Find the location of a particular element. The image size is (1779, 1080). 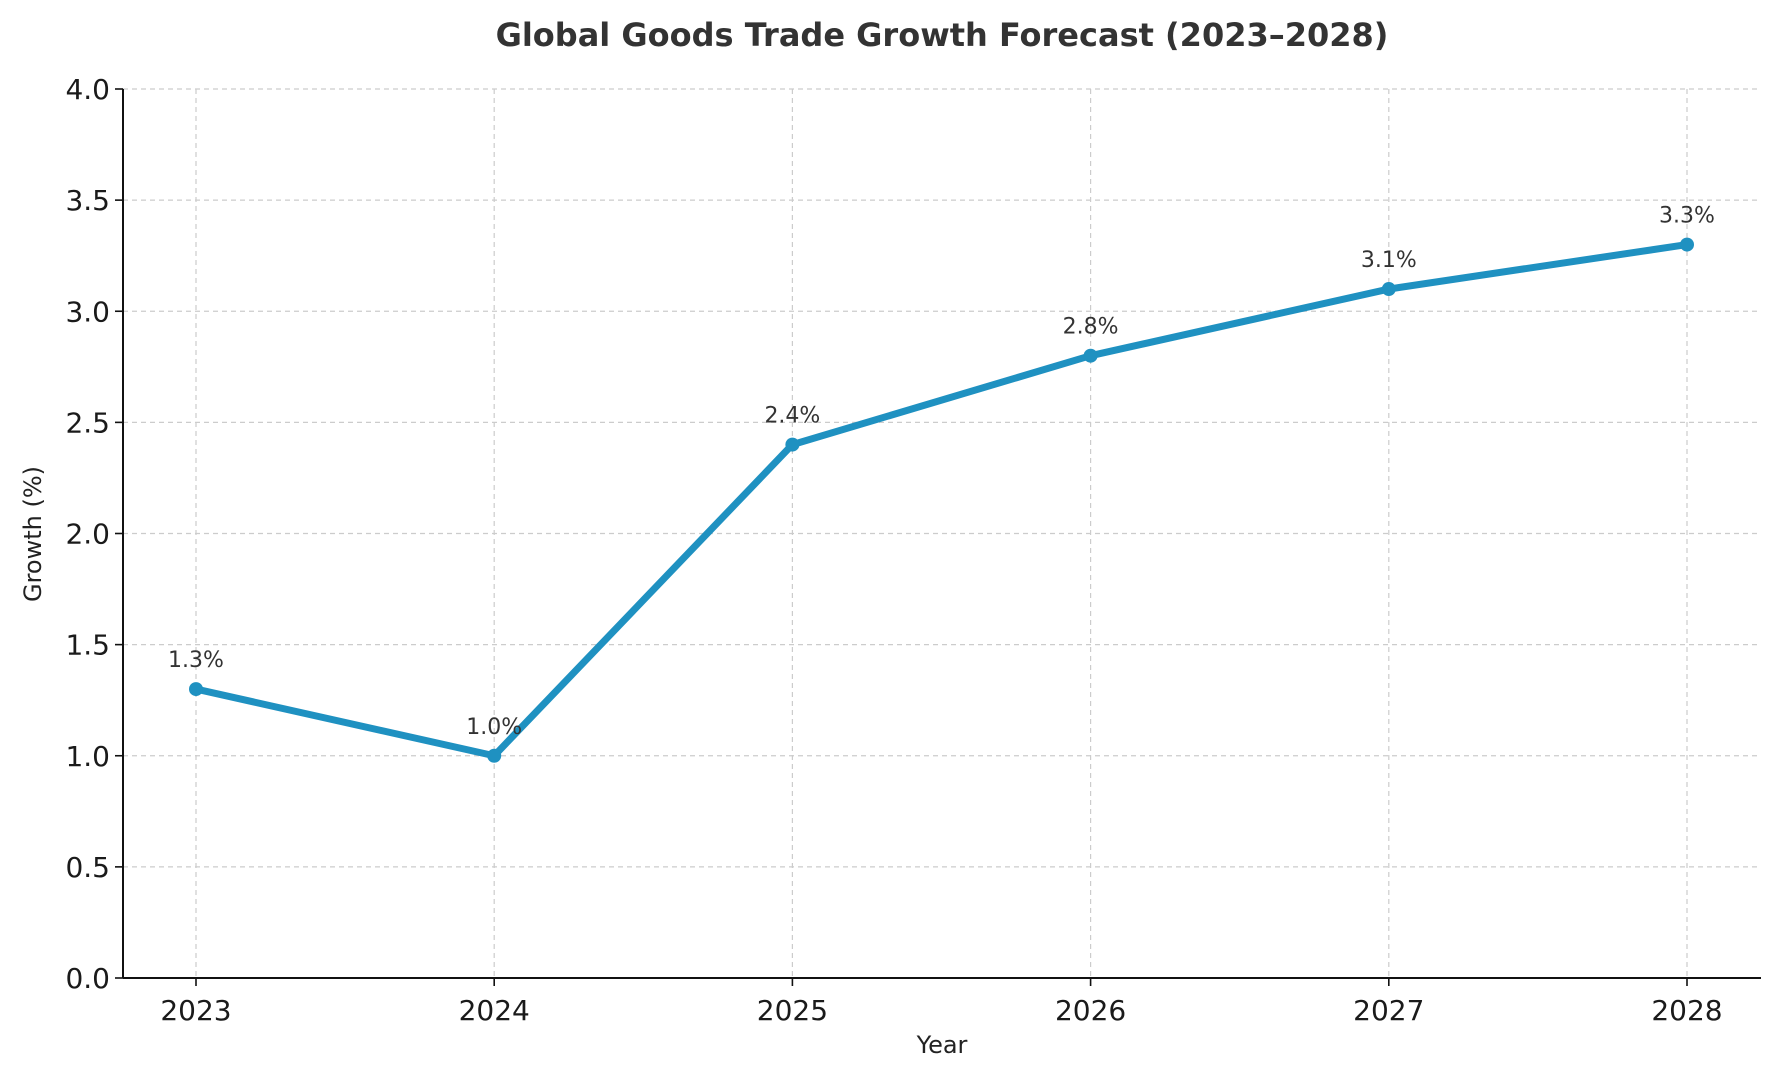

data-label: 1.3% is located at coordinates (196, 660).